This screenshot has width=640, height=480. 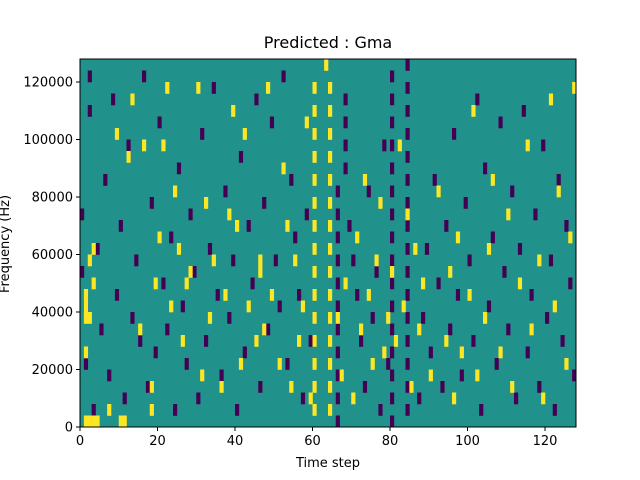 I want to click on chart-title: Predicted : Gma, so click(x=328, y=42).